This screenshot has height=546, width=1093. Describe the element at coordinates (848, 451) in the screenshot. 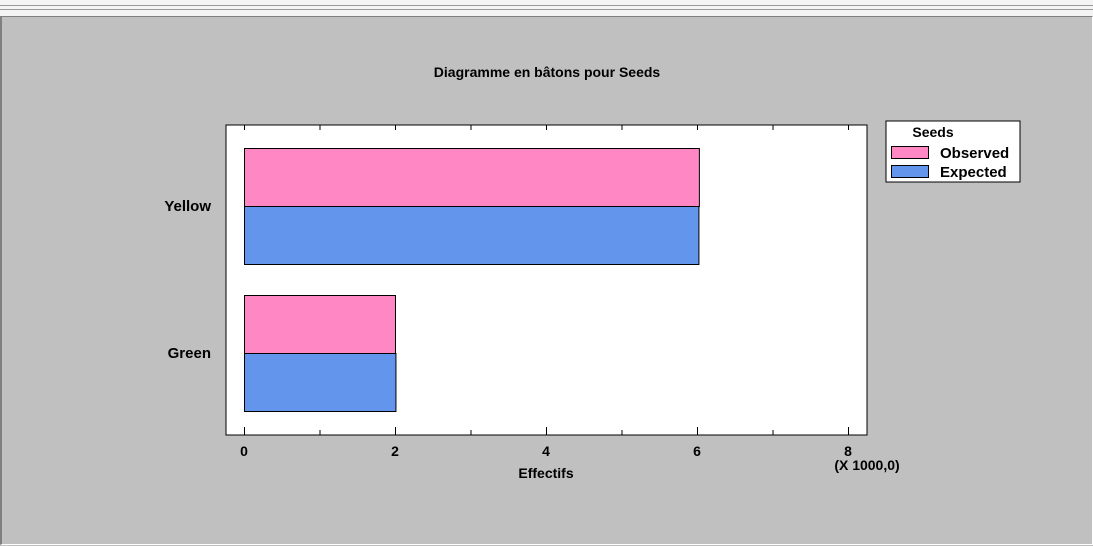

I see `x-tick-label: 8` at that location.